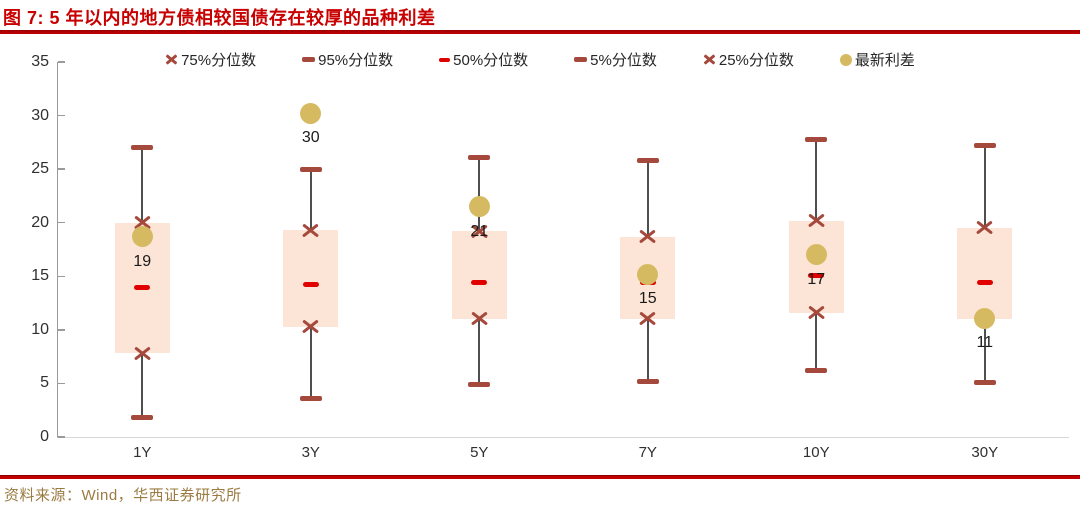 The height and width of the screenshot is (505, 1080). I want to click on footer-divider, so click(540, 477).